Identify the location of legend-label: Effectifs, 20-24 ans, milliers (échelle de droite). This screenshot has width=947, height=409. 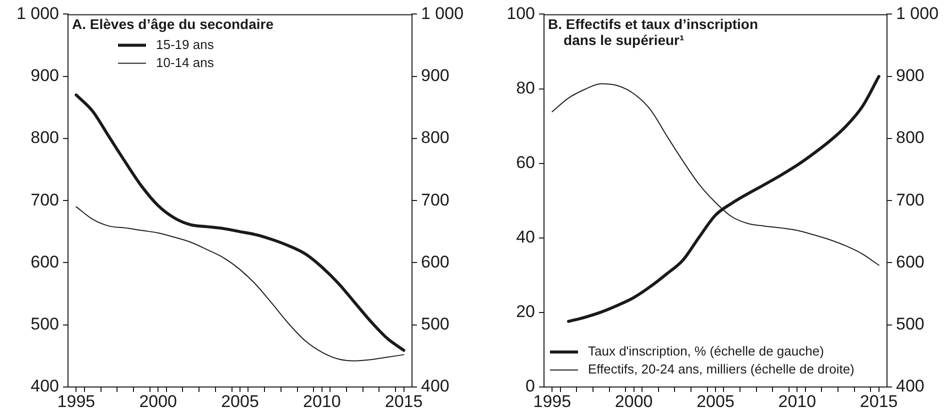
(721, 369).